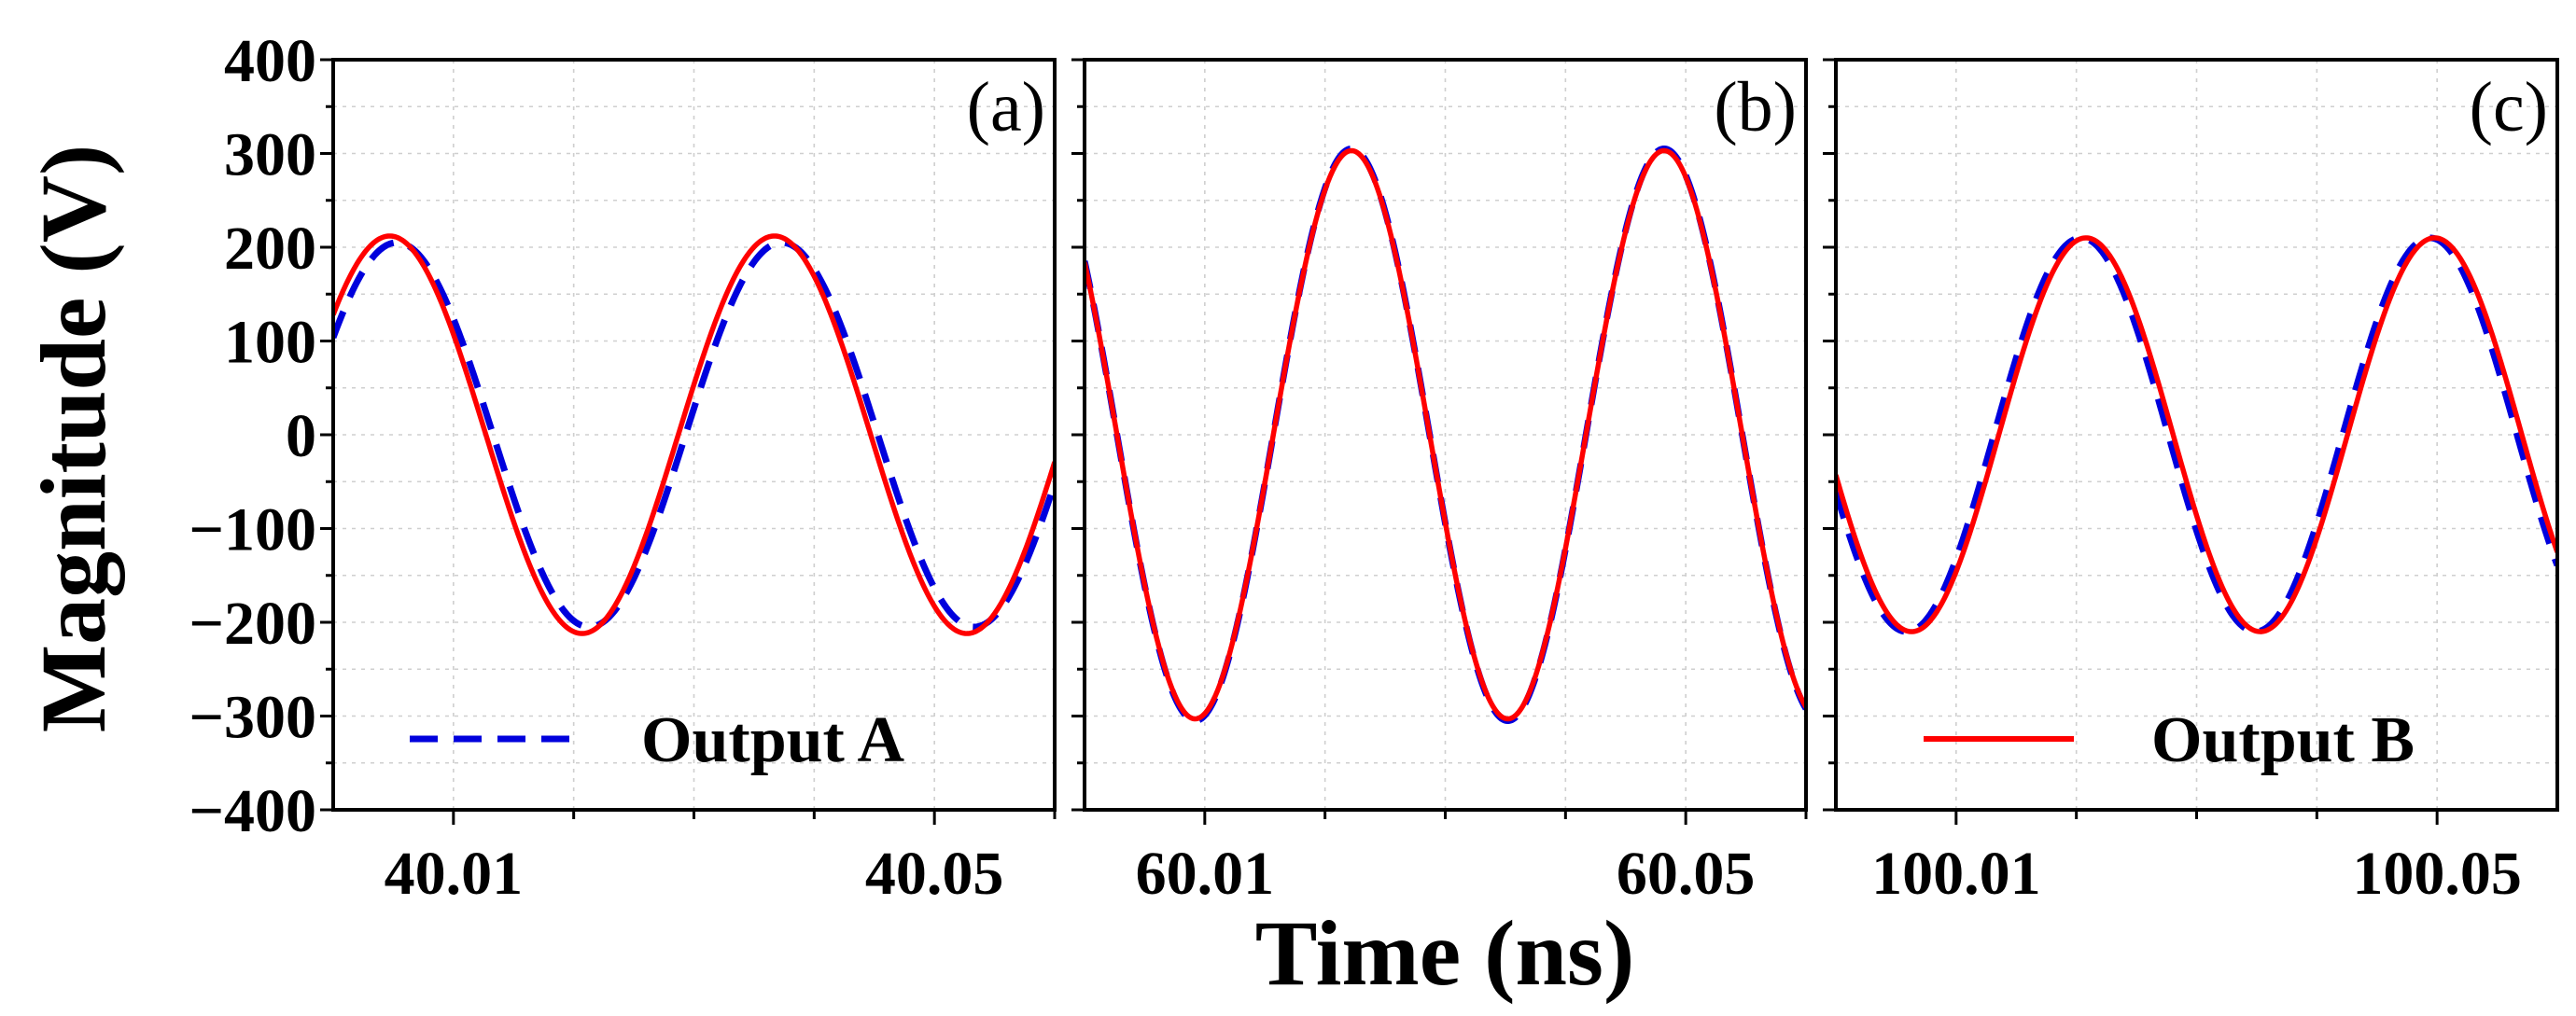  What do you see at coordinates (1956, 874) in the screenshot?
I see `x-tick-label: 100.01` at bounding box center [1956, 874].